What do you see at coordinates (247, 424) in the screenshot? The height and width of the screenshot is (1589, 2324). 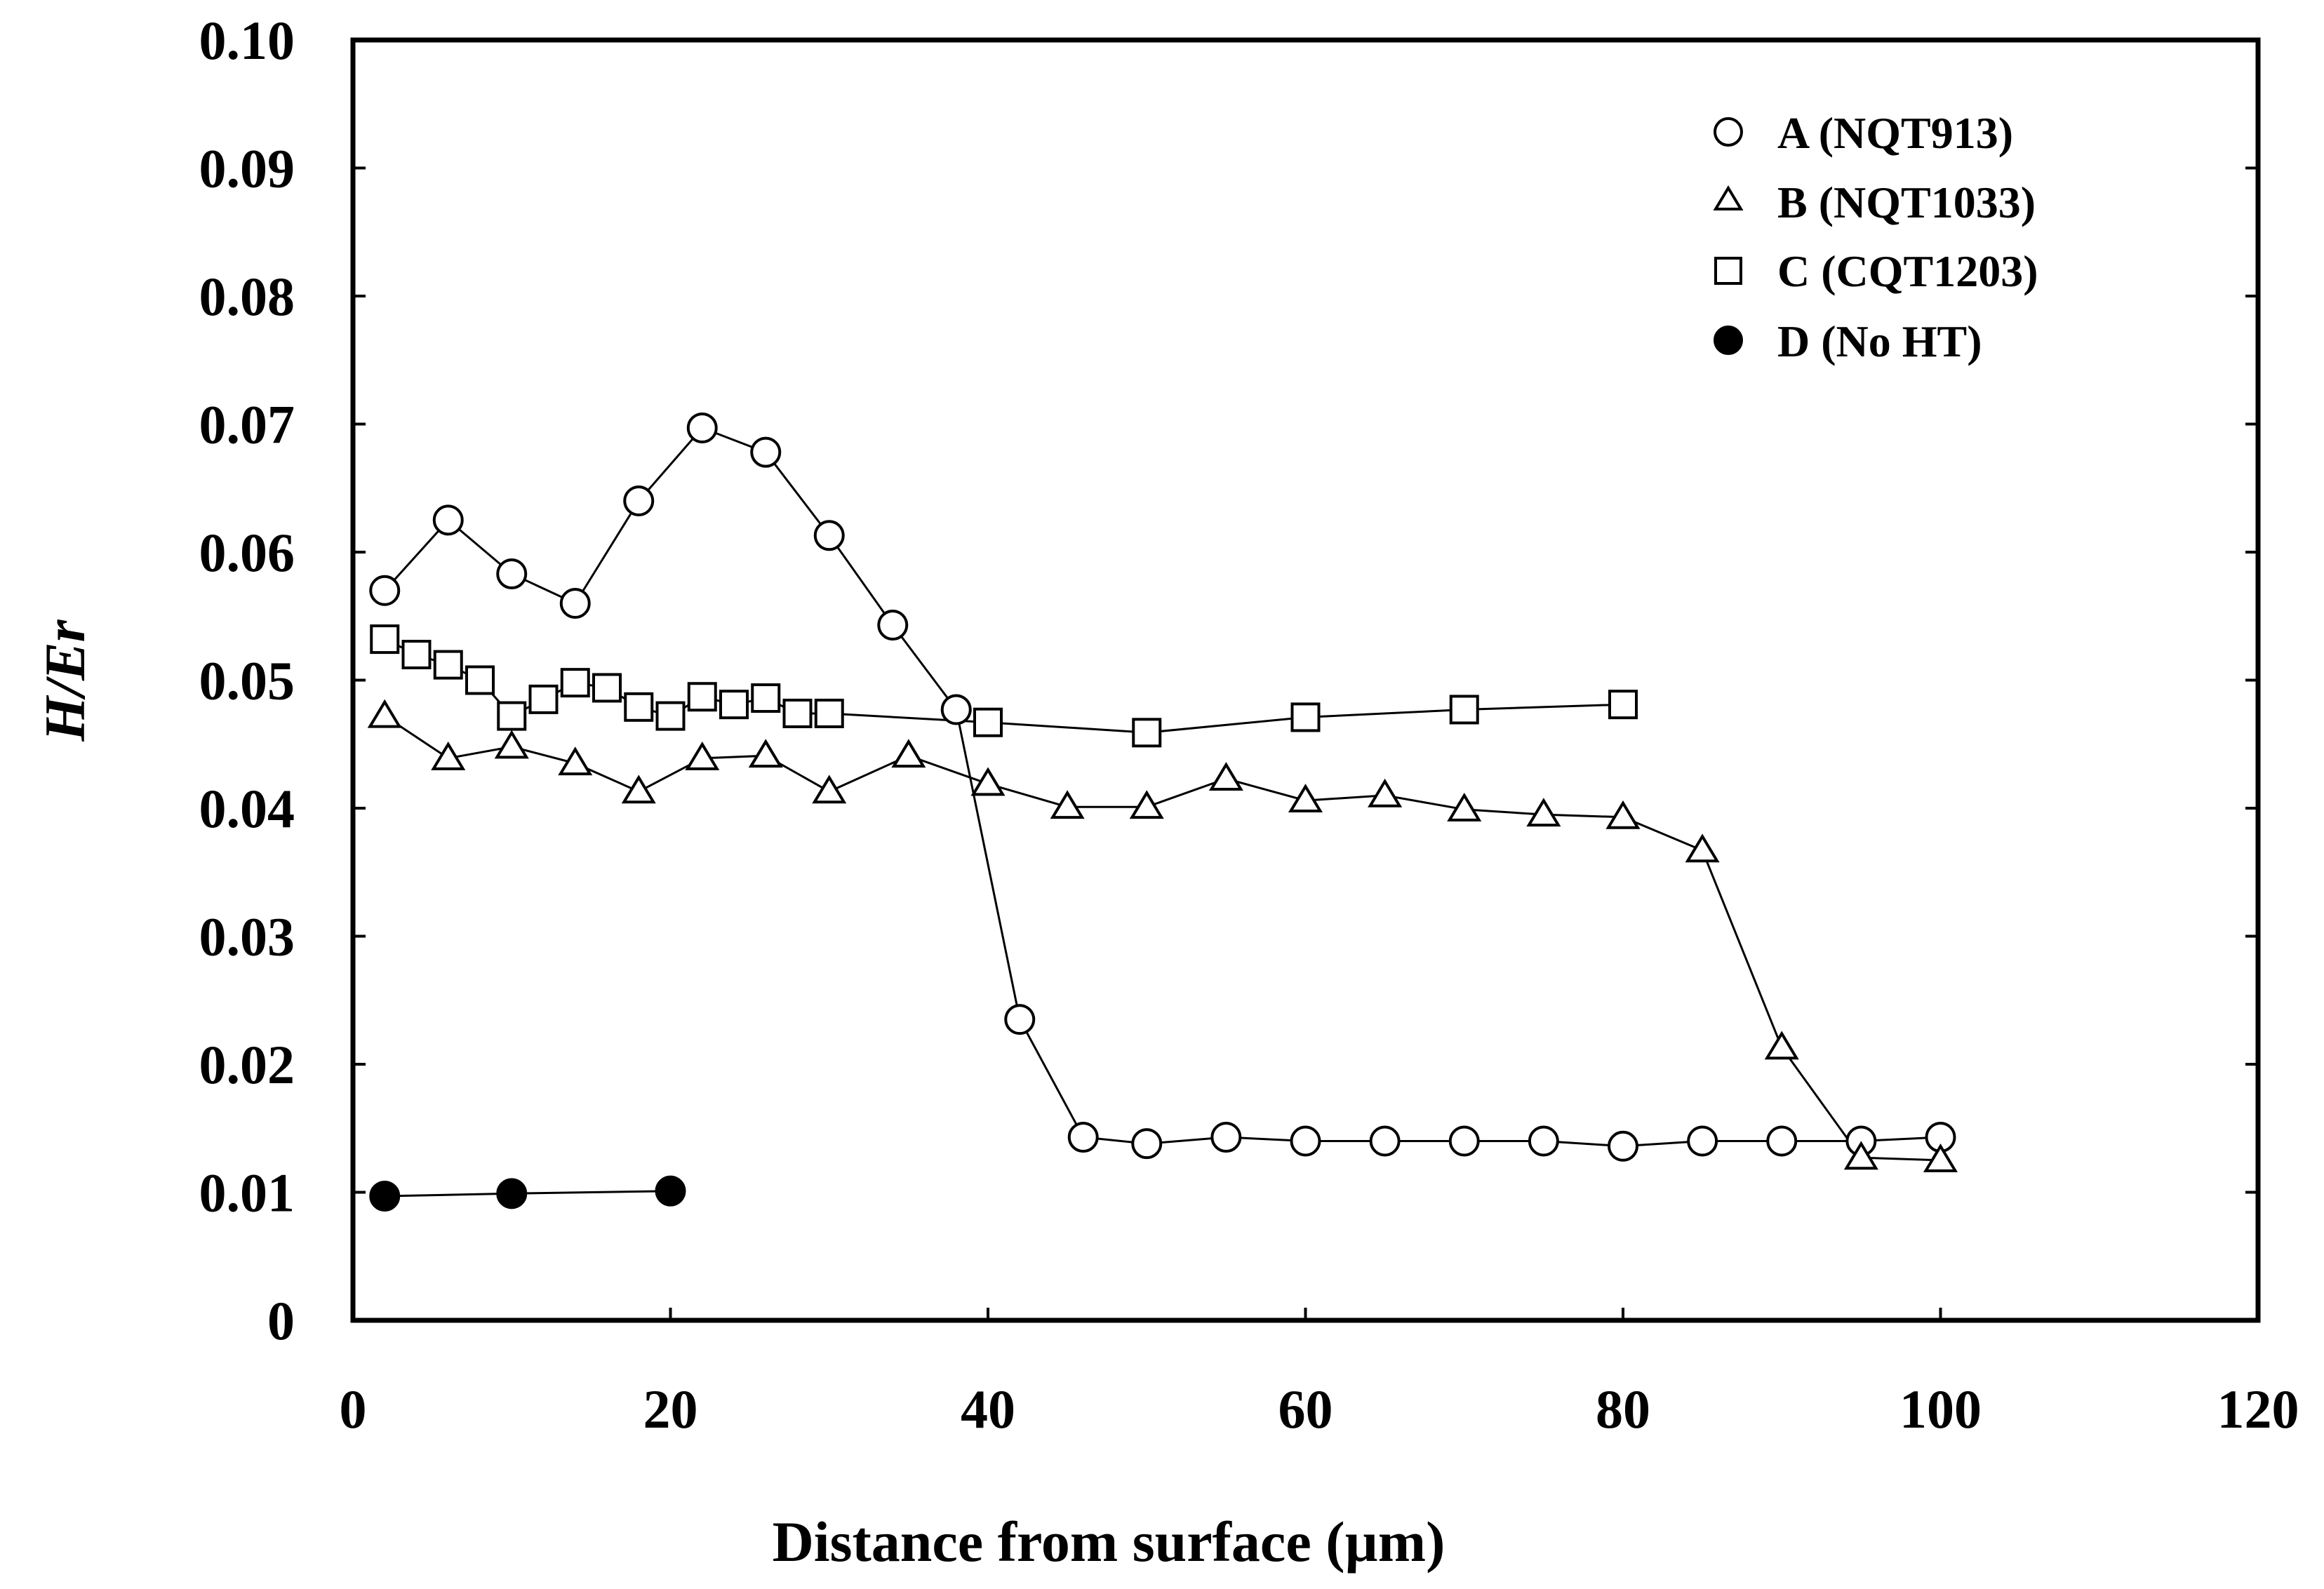 I see `y-tick-label: 0.07` at bounding box center [247, 424].